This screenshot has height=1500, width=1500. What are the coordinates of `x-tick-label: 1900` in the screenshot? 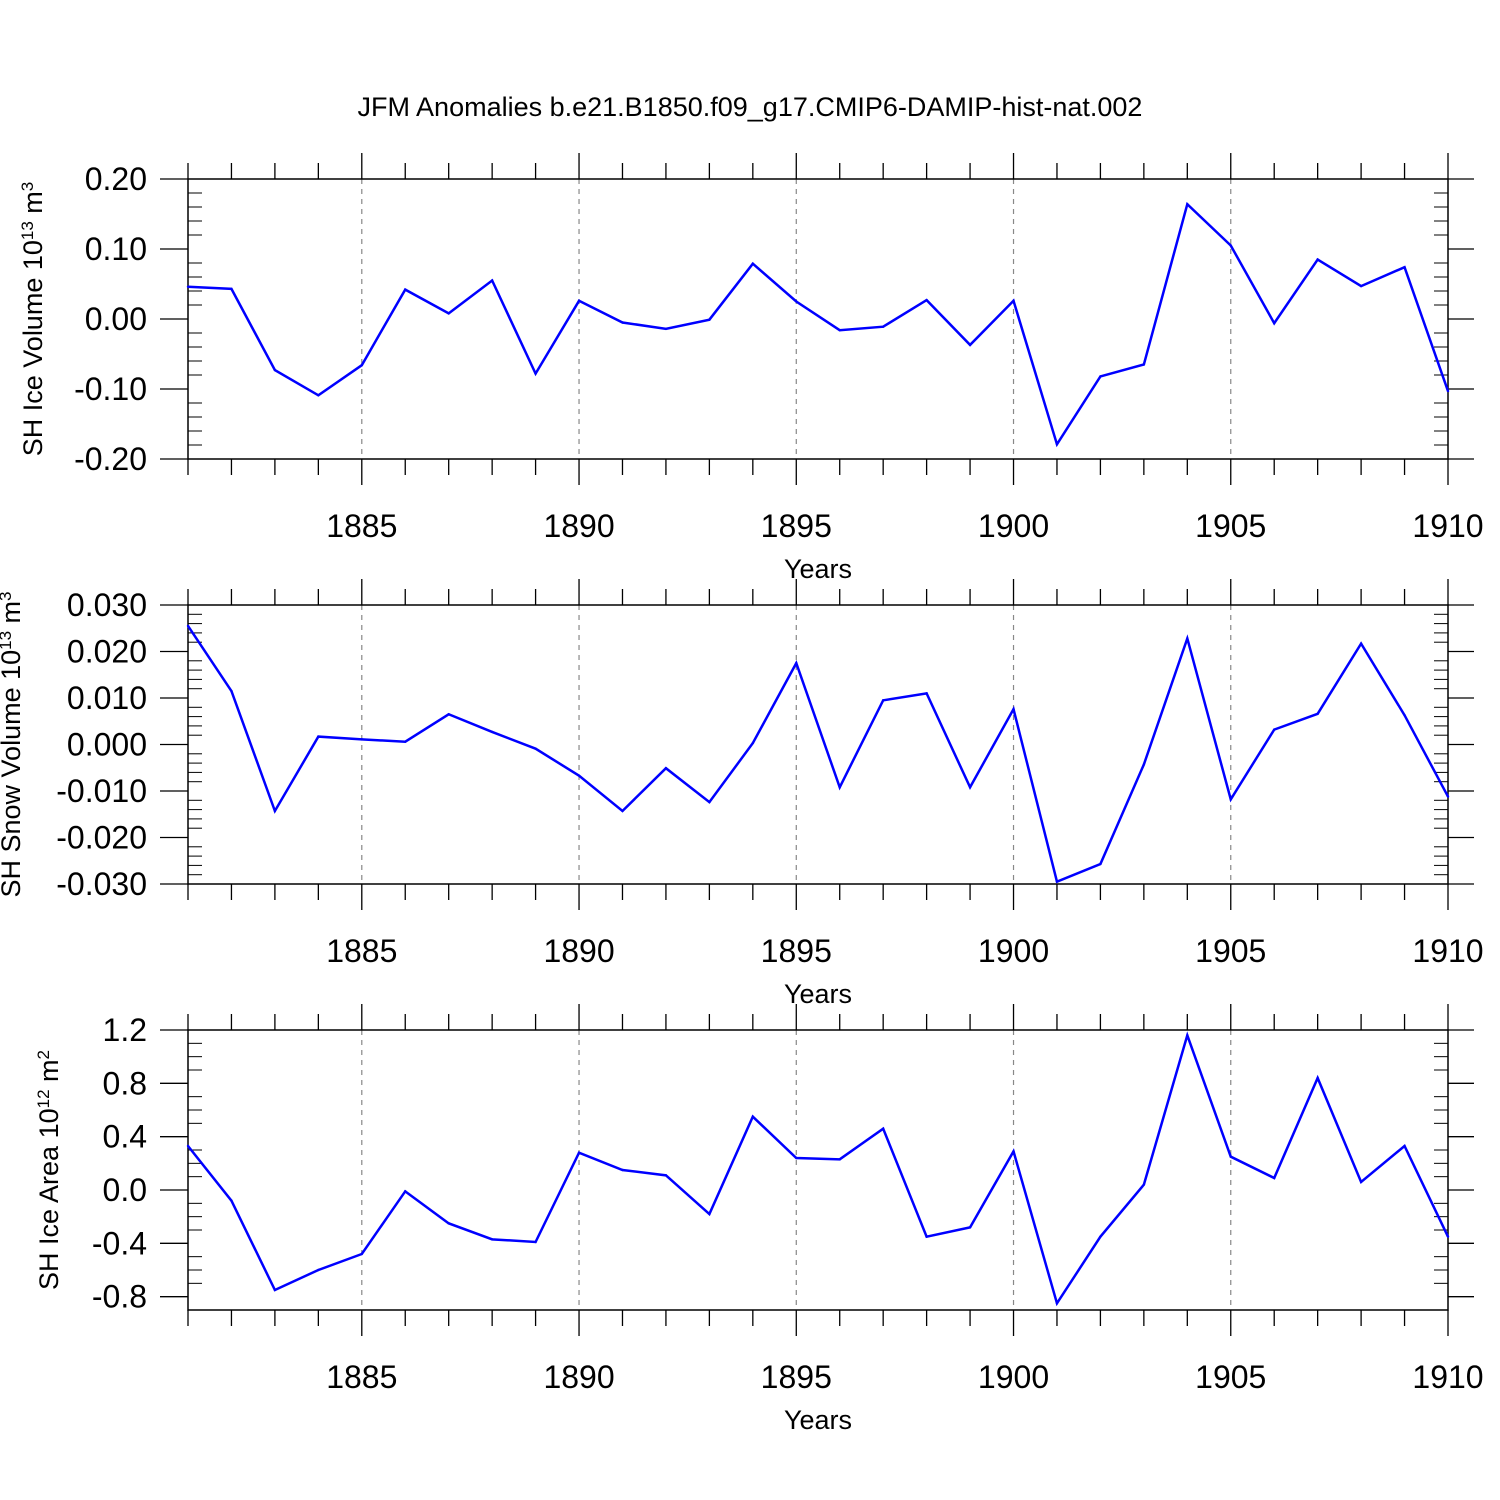 It's located at (1013, 1377).